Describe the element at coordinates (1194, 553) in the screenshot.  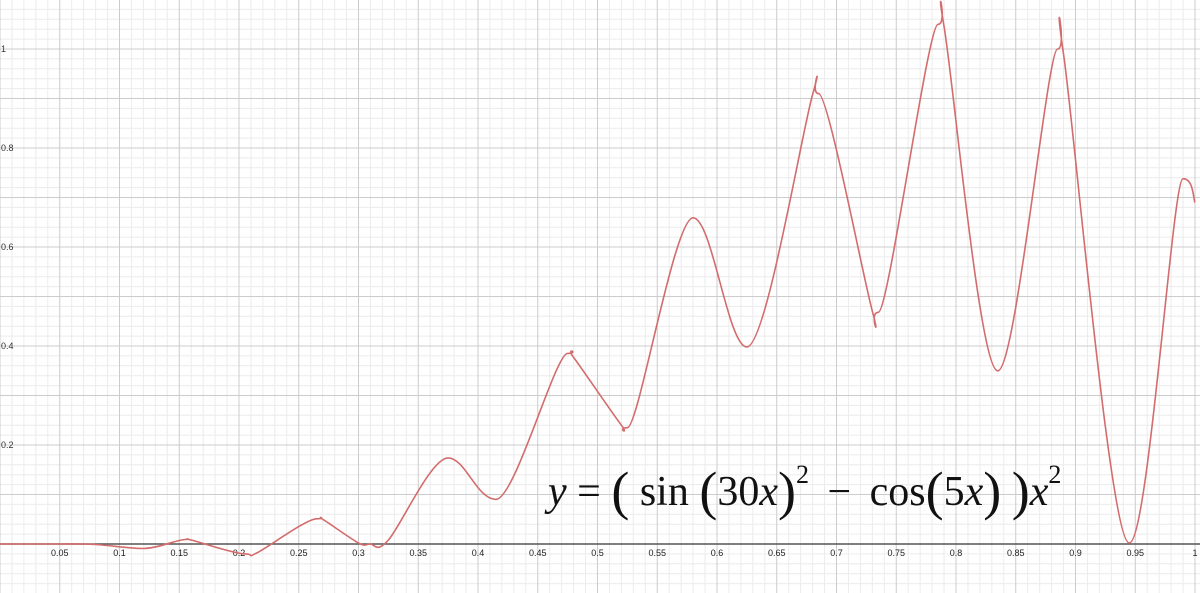
I see `x-tick-label: 1` at that location.